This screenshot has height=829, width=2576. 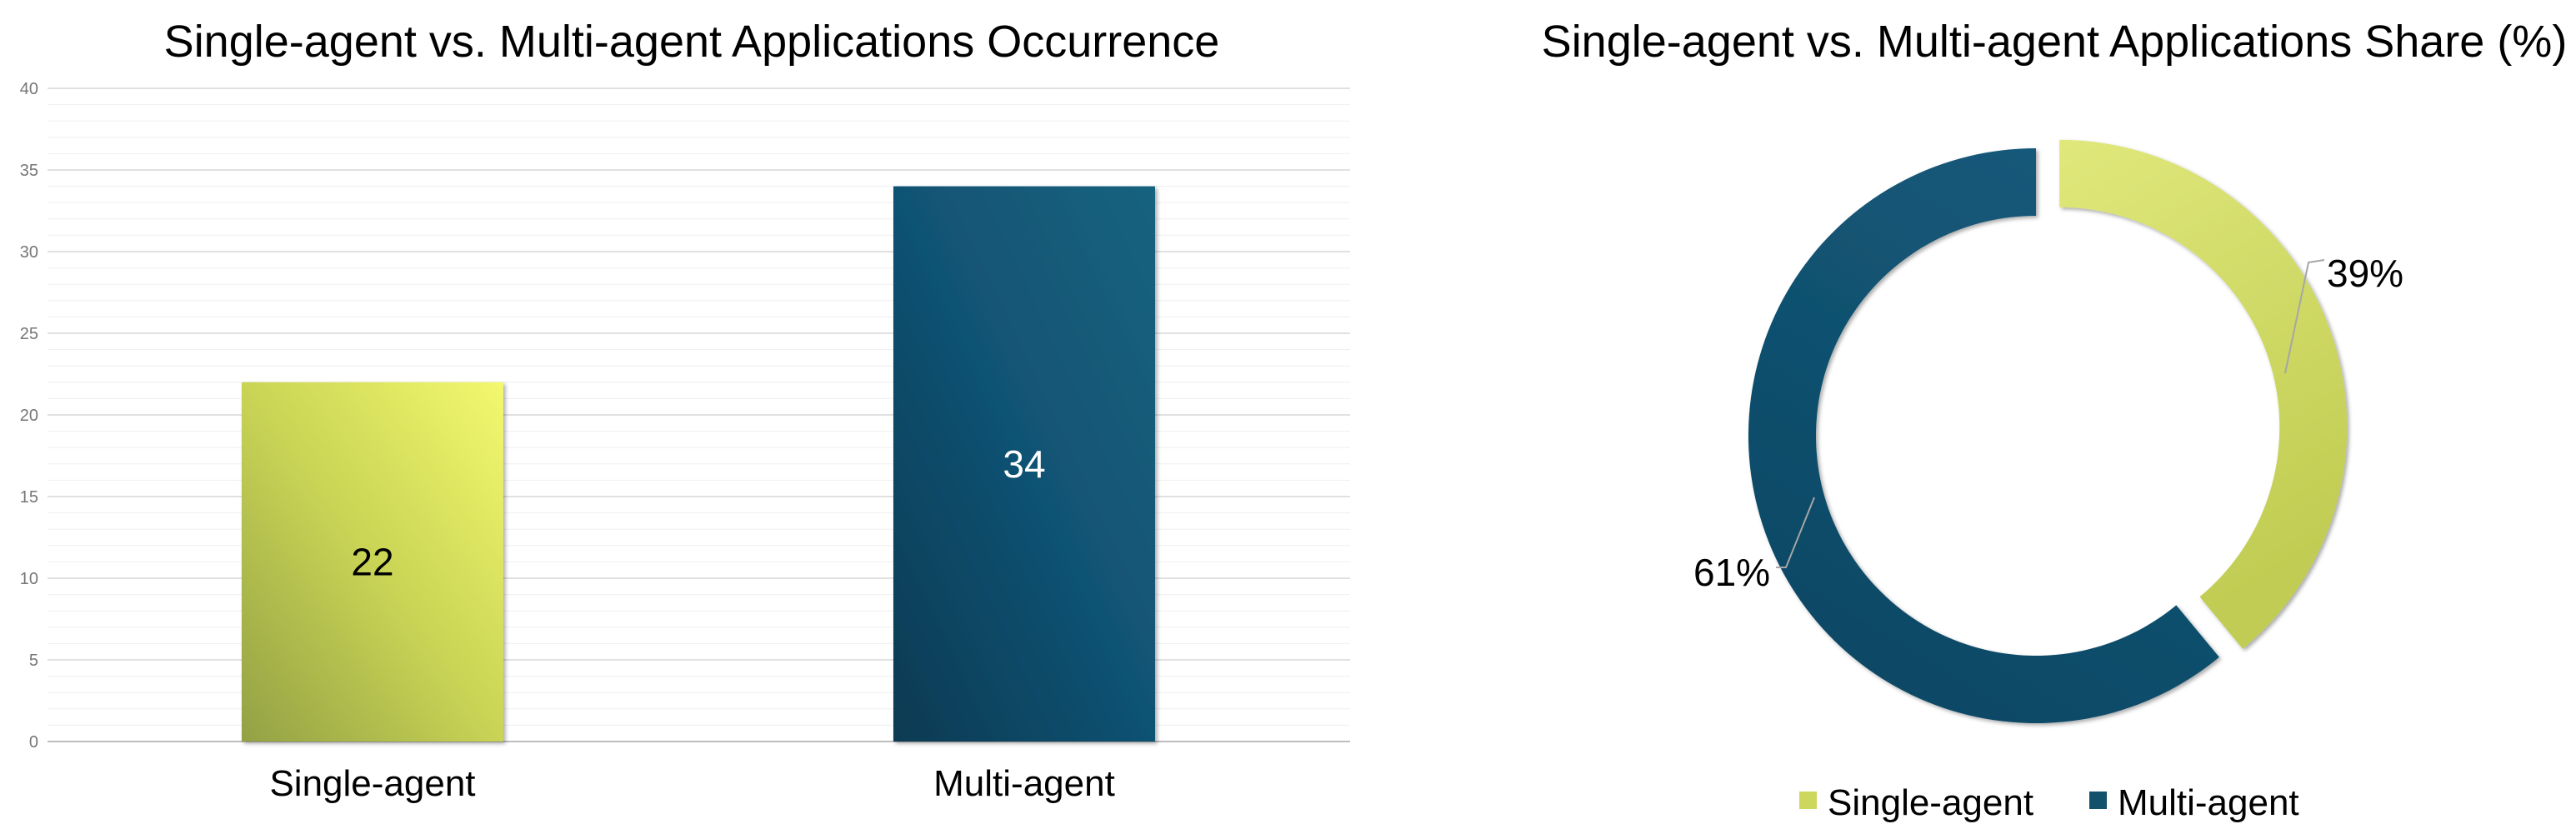 What do you see at coordinates (691, 783) in the screenshot?
I see `bar-chart-category-labels: Single-agent Multi-agent` at bounding box center [691, 783].